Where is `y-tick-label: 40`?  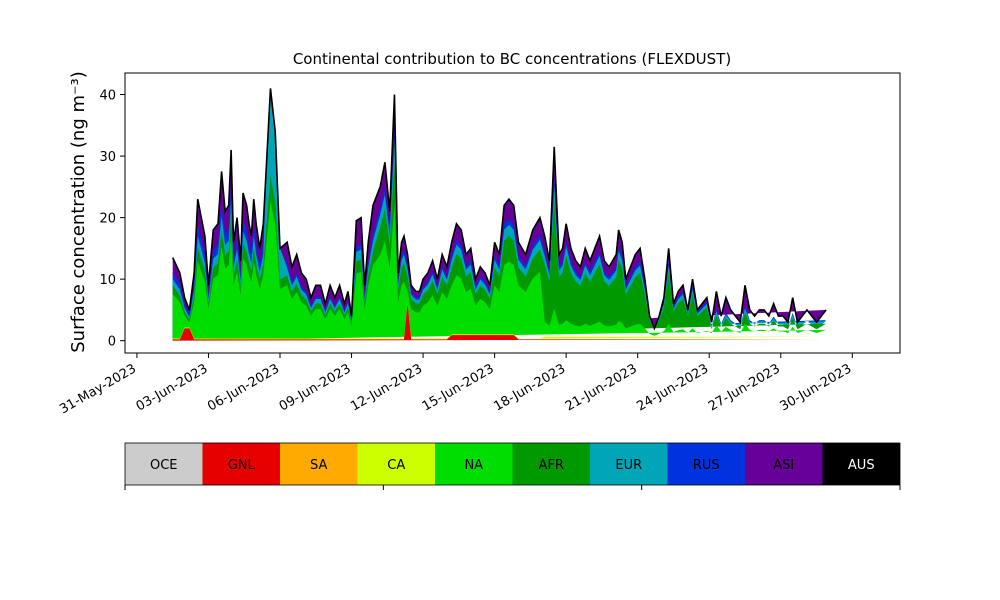 y-tick-label: 40 is located at coordinates (107, 96).